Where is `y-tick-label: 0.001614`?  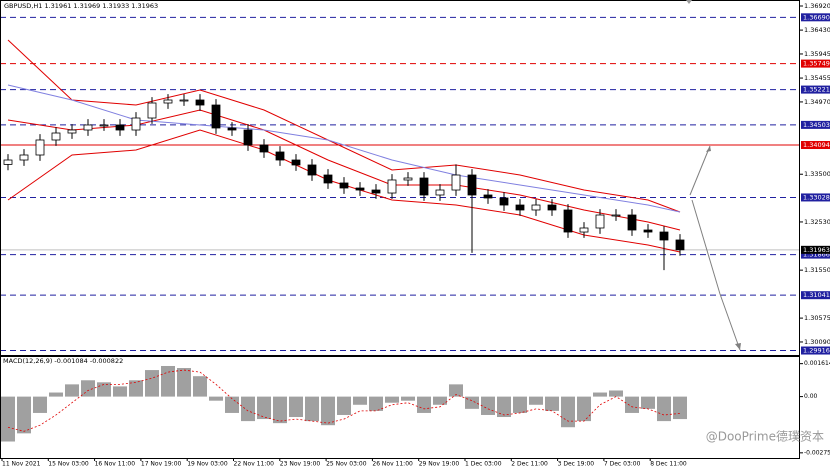 y-tick-label: 0.001614 is located at coordinates (817, 363).